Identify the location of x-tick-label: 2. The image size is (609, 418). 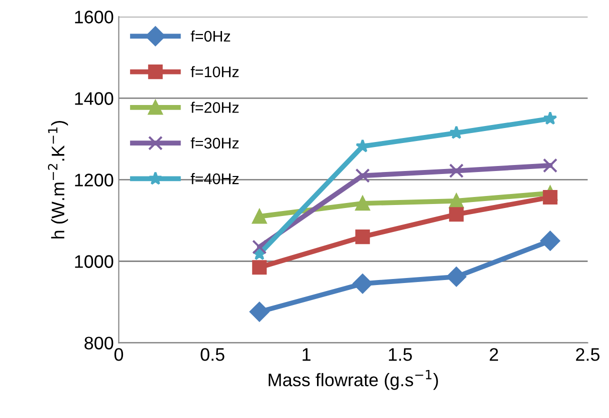
(494, 354).